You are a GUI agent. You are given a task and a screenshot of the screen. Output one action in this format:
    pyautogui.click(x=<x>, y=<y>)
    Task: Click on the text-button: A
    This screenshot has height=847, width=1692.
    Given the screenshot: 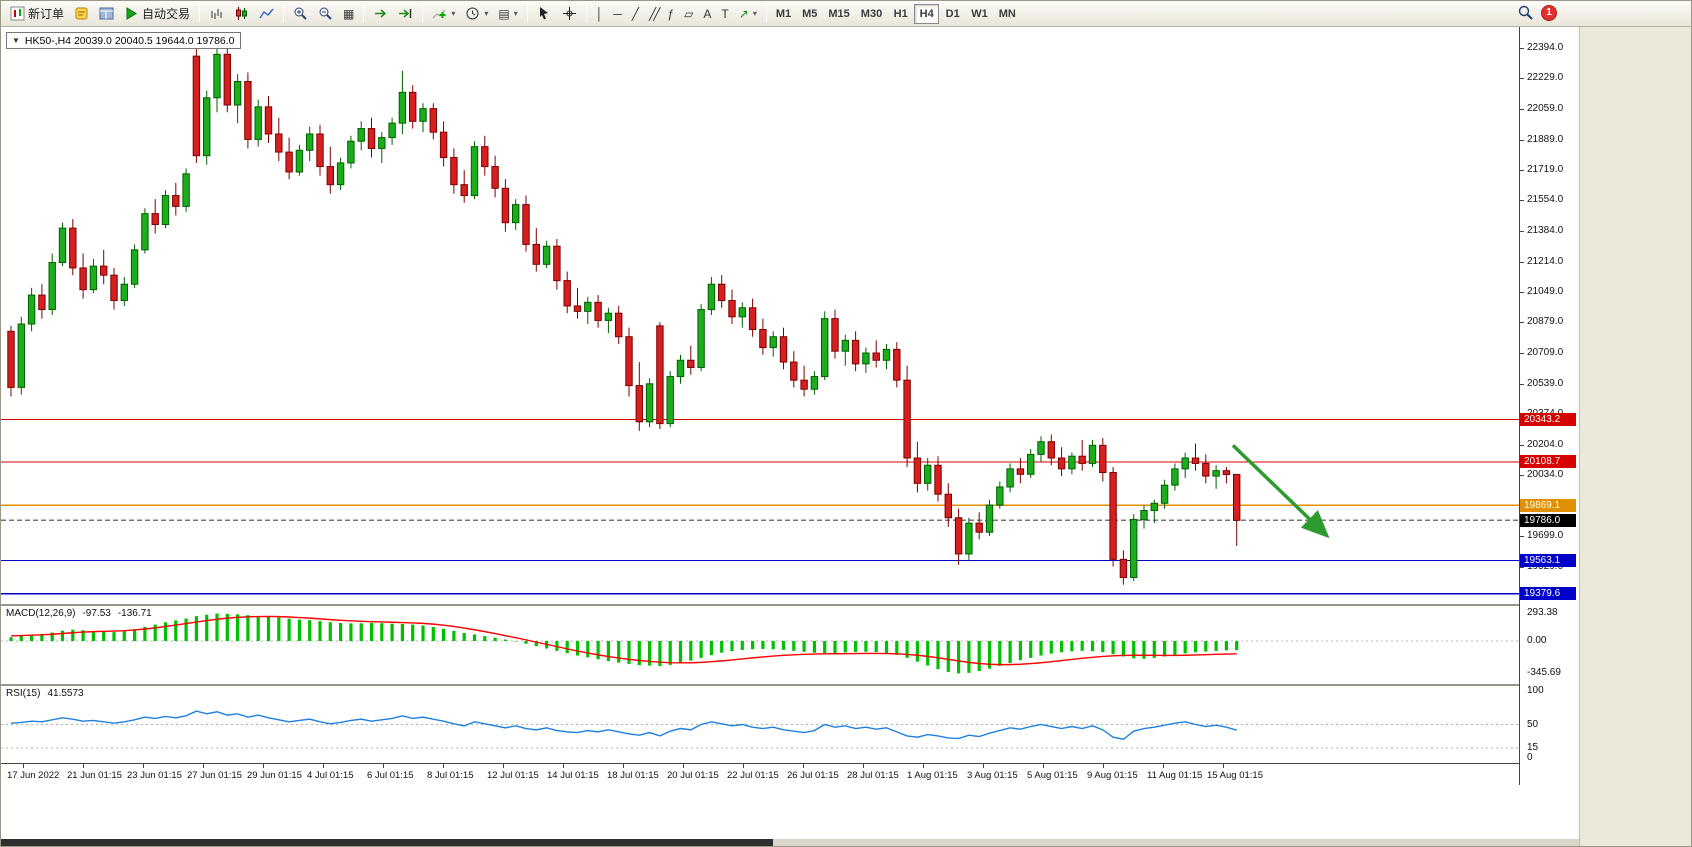 What is the action you would take?
    pyautogui.click(x=707, y=14)
    